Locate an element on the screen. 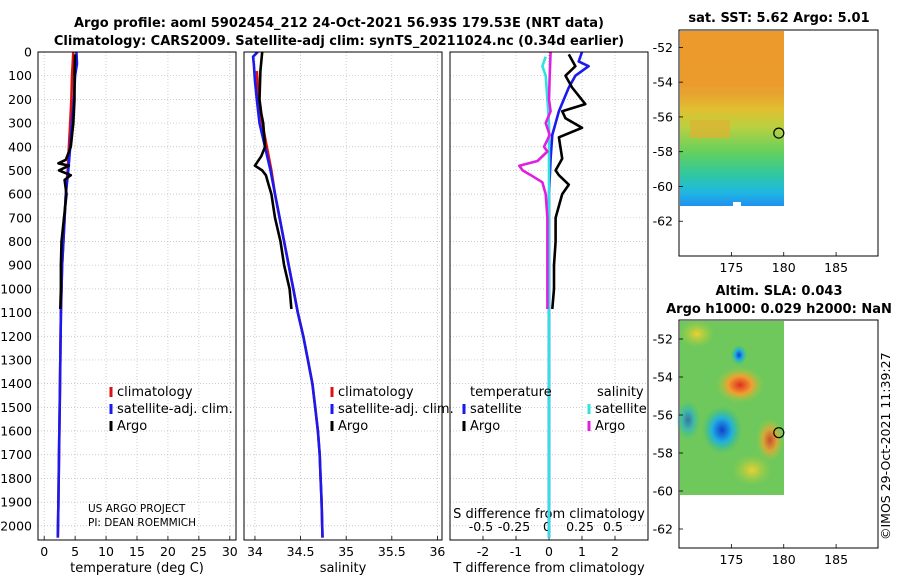 The image size is (900, 580). salinity-legend: climatology satellite-adj. clim. Argo is located at coordinates (392, 409).